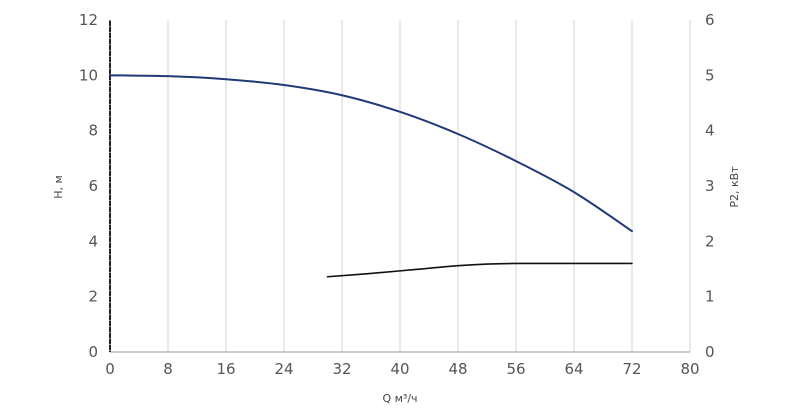 The image size is (800, 408). Describe the element at coordinates (710, 131) in the screenshot. I see `y-right-tick-label: 4` at that location.